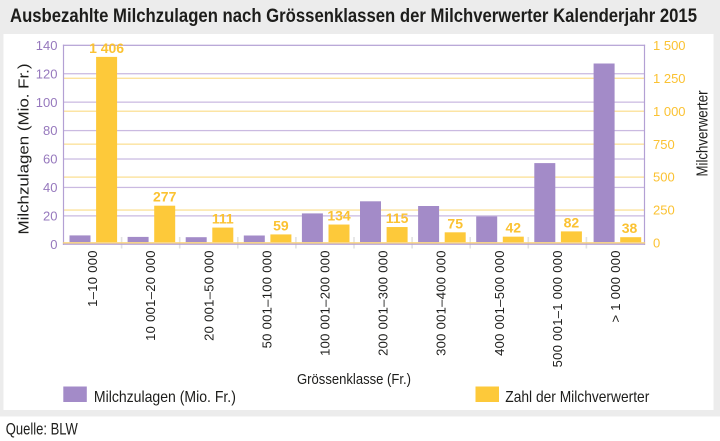 Image resolution: width=720 pixels, height=441 pixels. I want to click on svg-text: 1 000, so click(669, 111).